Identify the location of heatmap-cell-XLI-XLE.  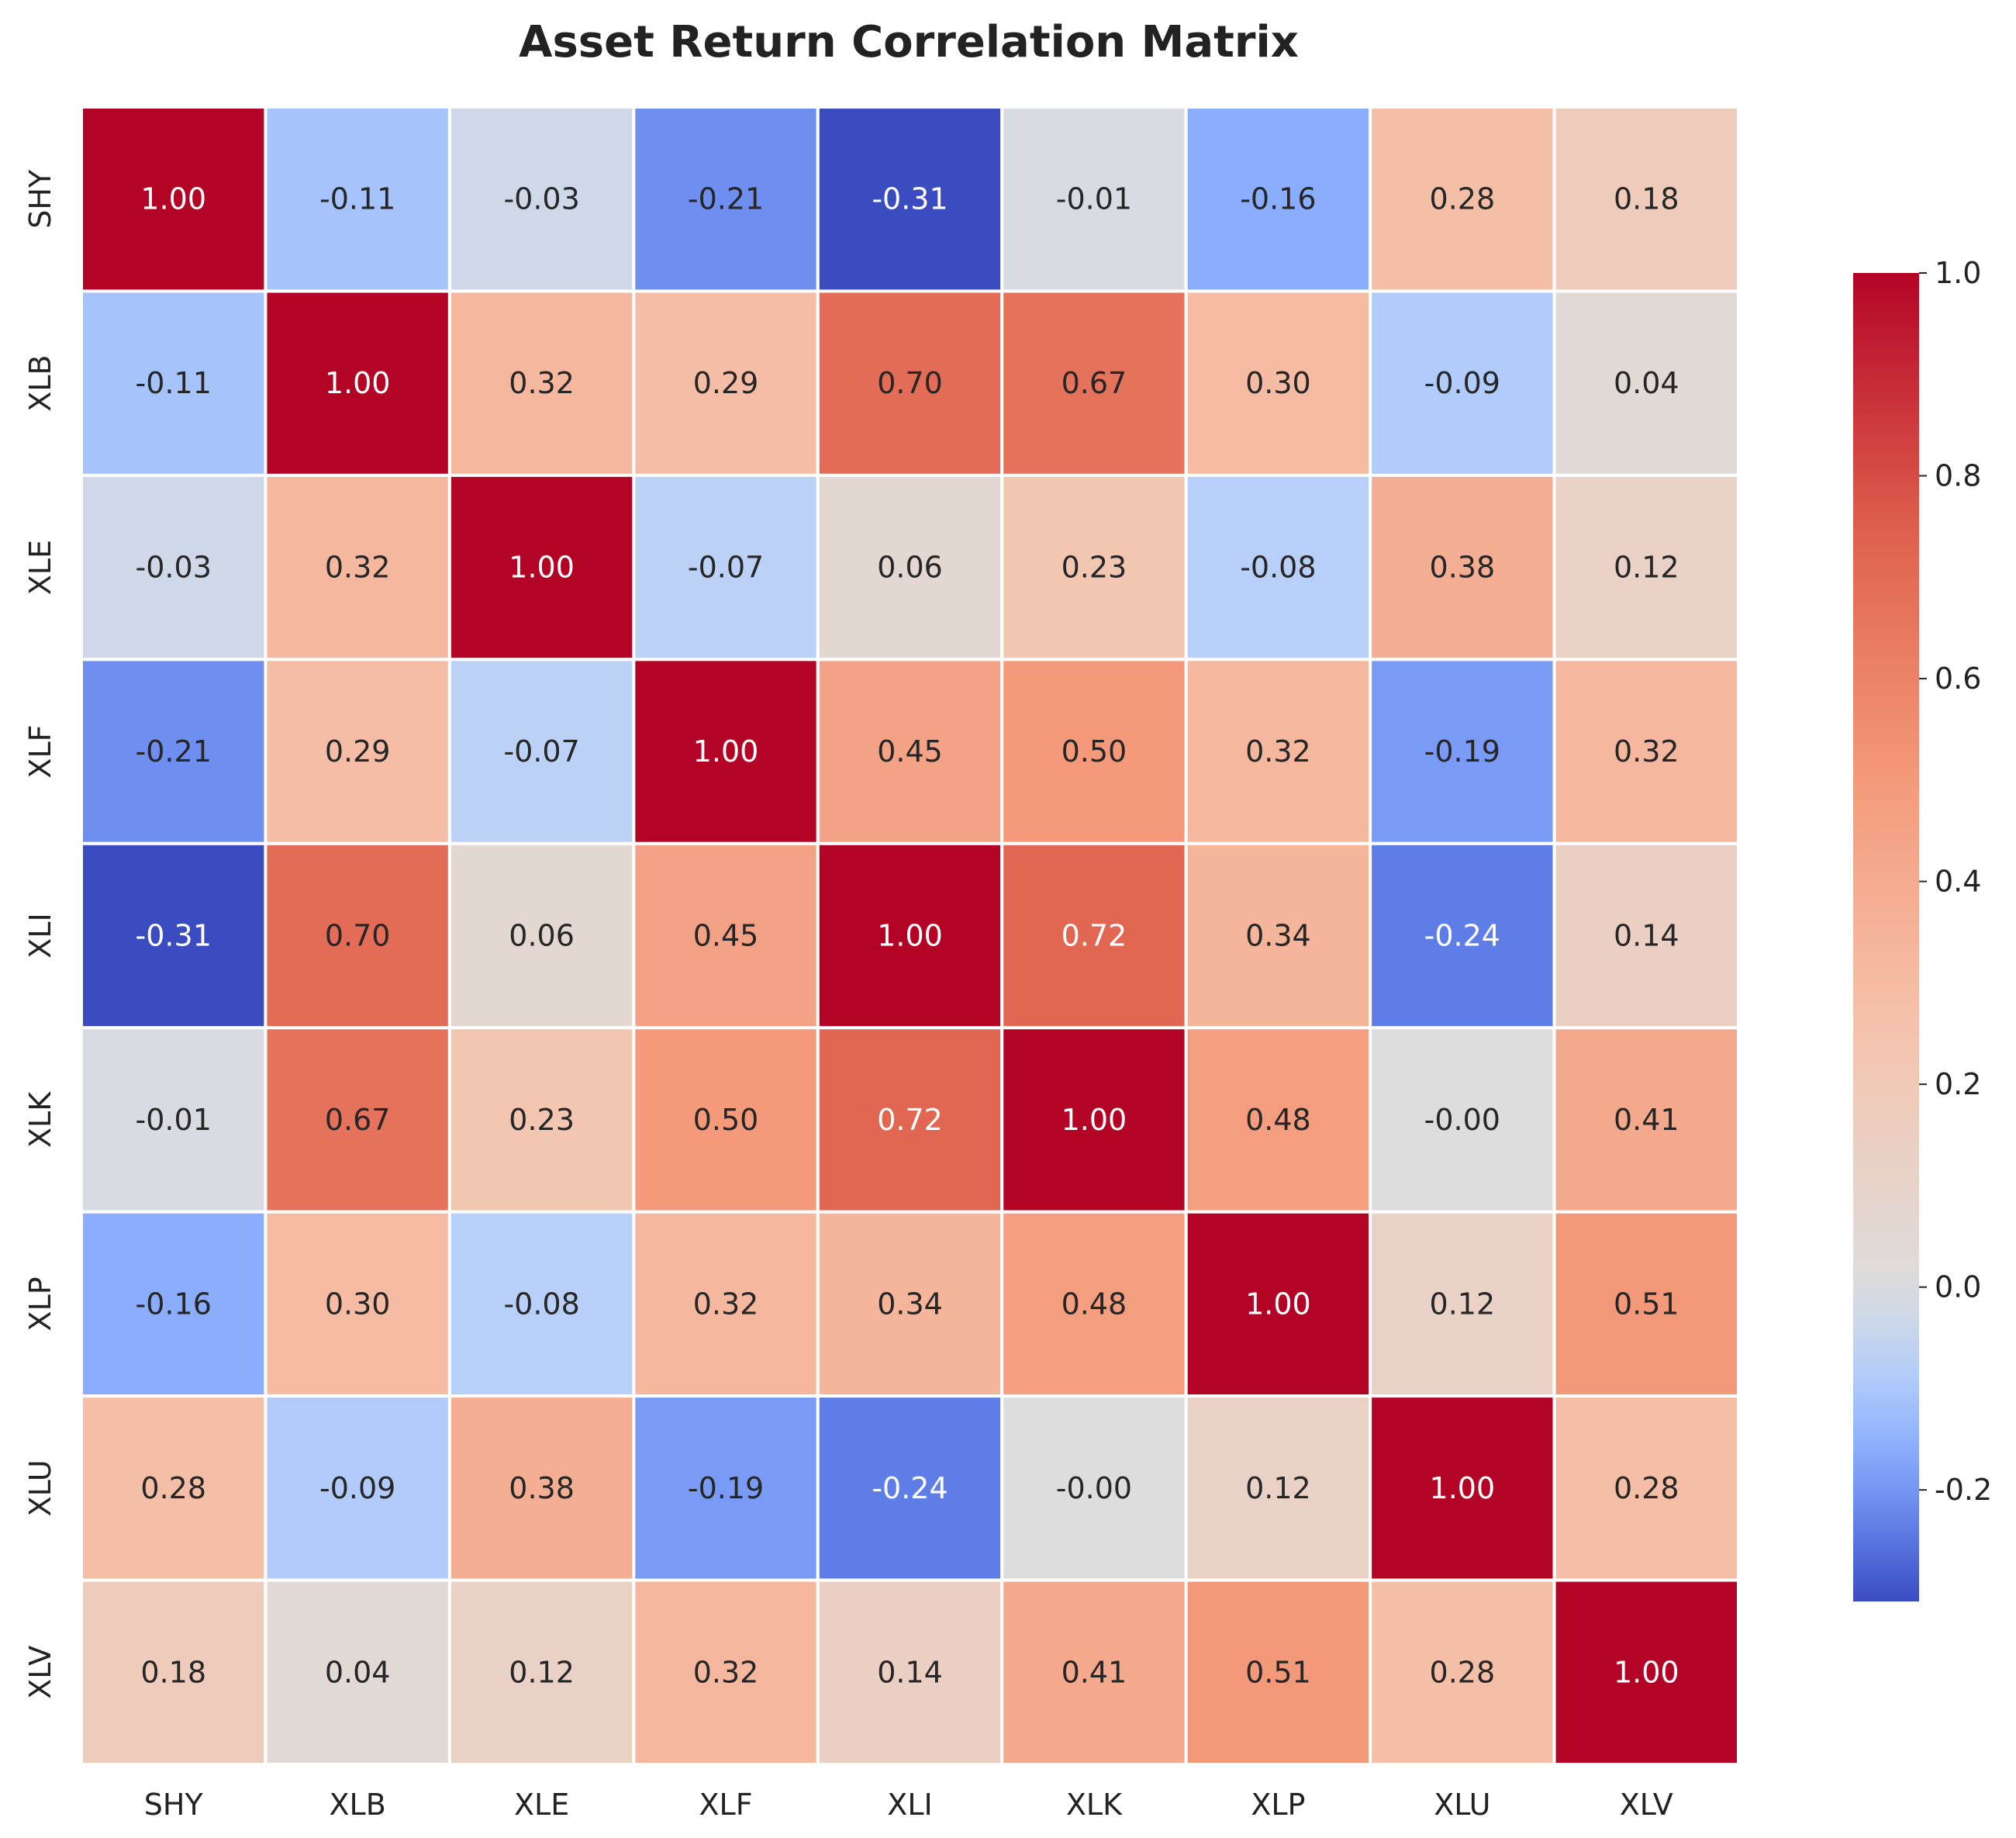
(541, 935).